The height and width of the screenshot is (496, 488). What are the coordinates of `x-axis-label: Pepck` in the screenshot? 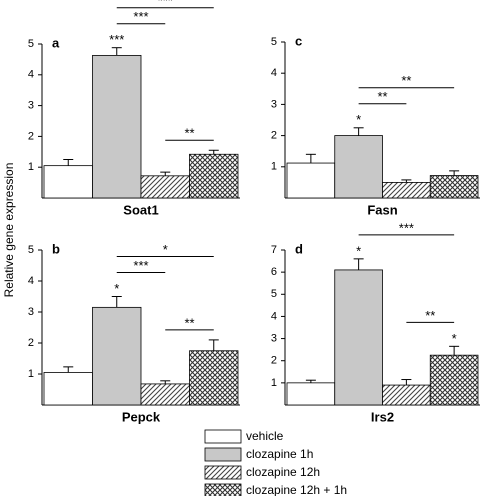 It's located at (141, 416).